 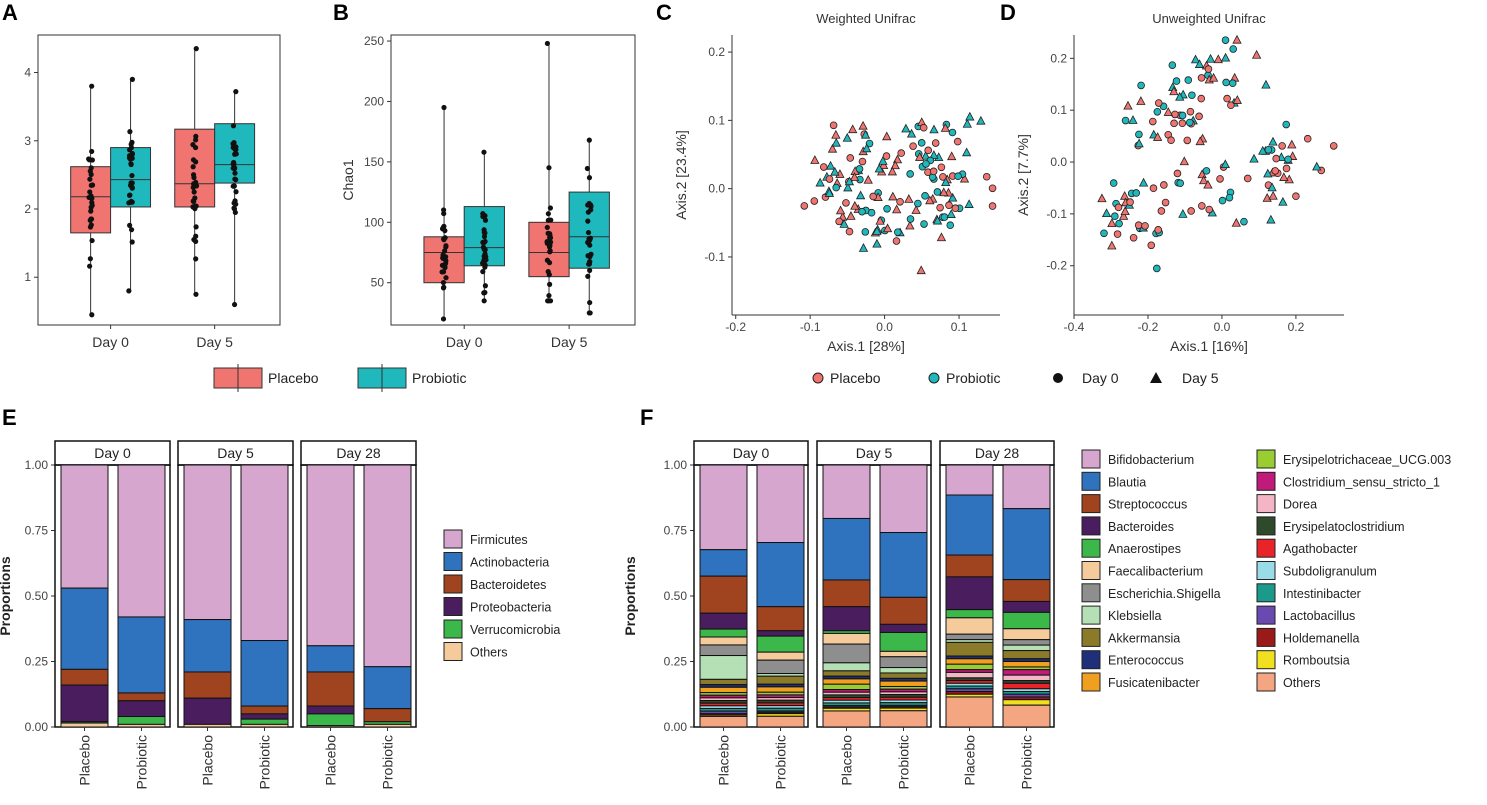 I want to click on legend-label: Enterococcus, so click(x=1146, y=661).